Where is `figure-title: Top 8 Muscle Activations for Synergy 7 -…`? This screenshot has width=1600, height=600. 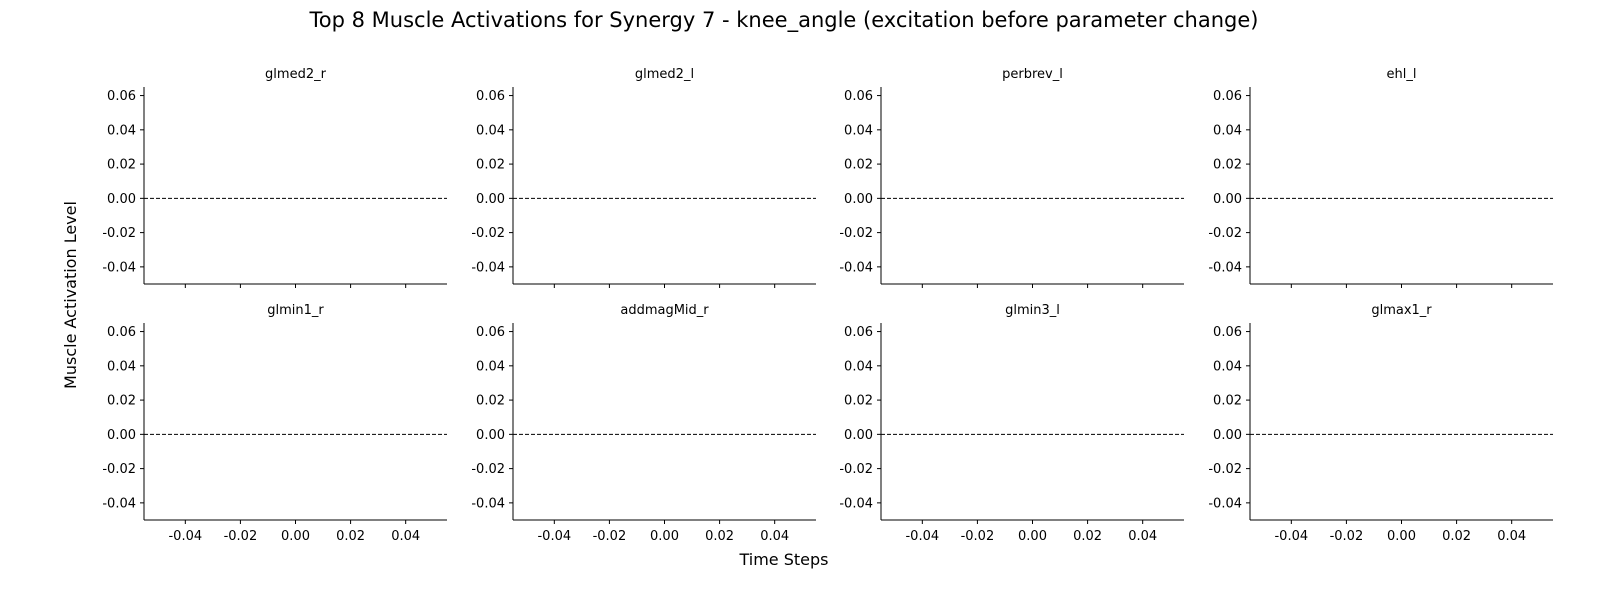
figure-title: Top 8 Muscle Activations for Synergy 7 -… is located at coordinates (784, 20).